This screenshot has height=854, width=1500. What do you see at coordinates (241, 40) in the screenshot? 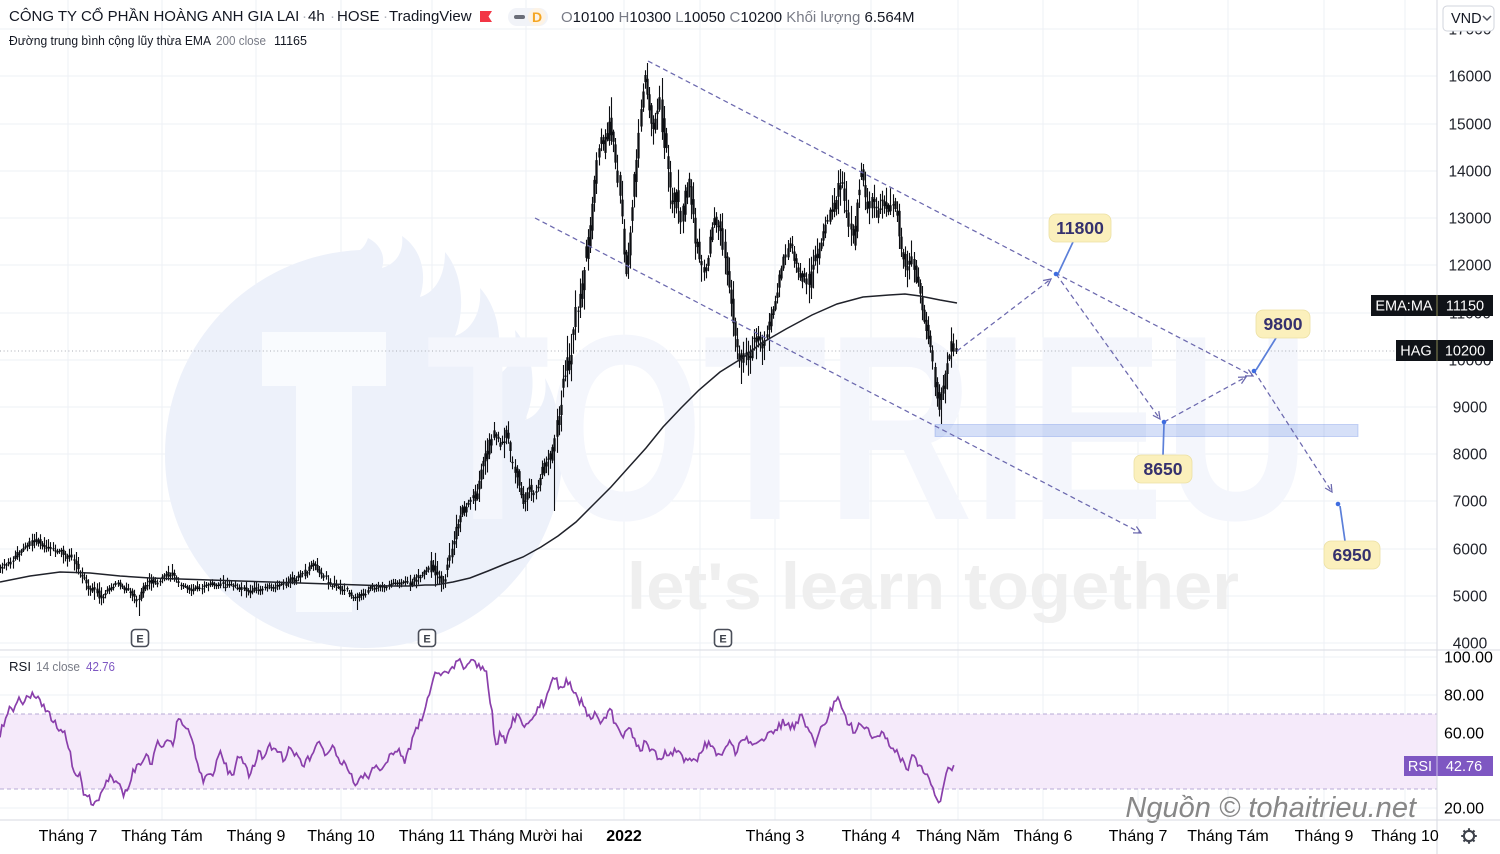
I see `svg-text: 200 close` at bounding box center [241, 40].